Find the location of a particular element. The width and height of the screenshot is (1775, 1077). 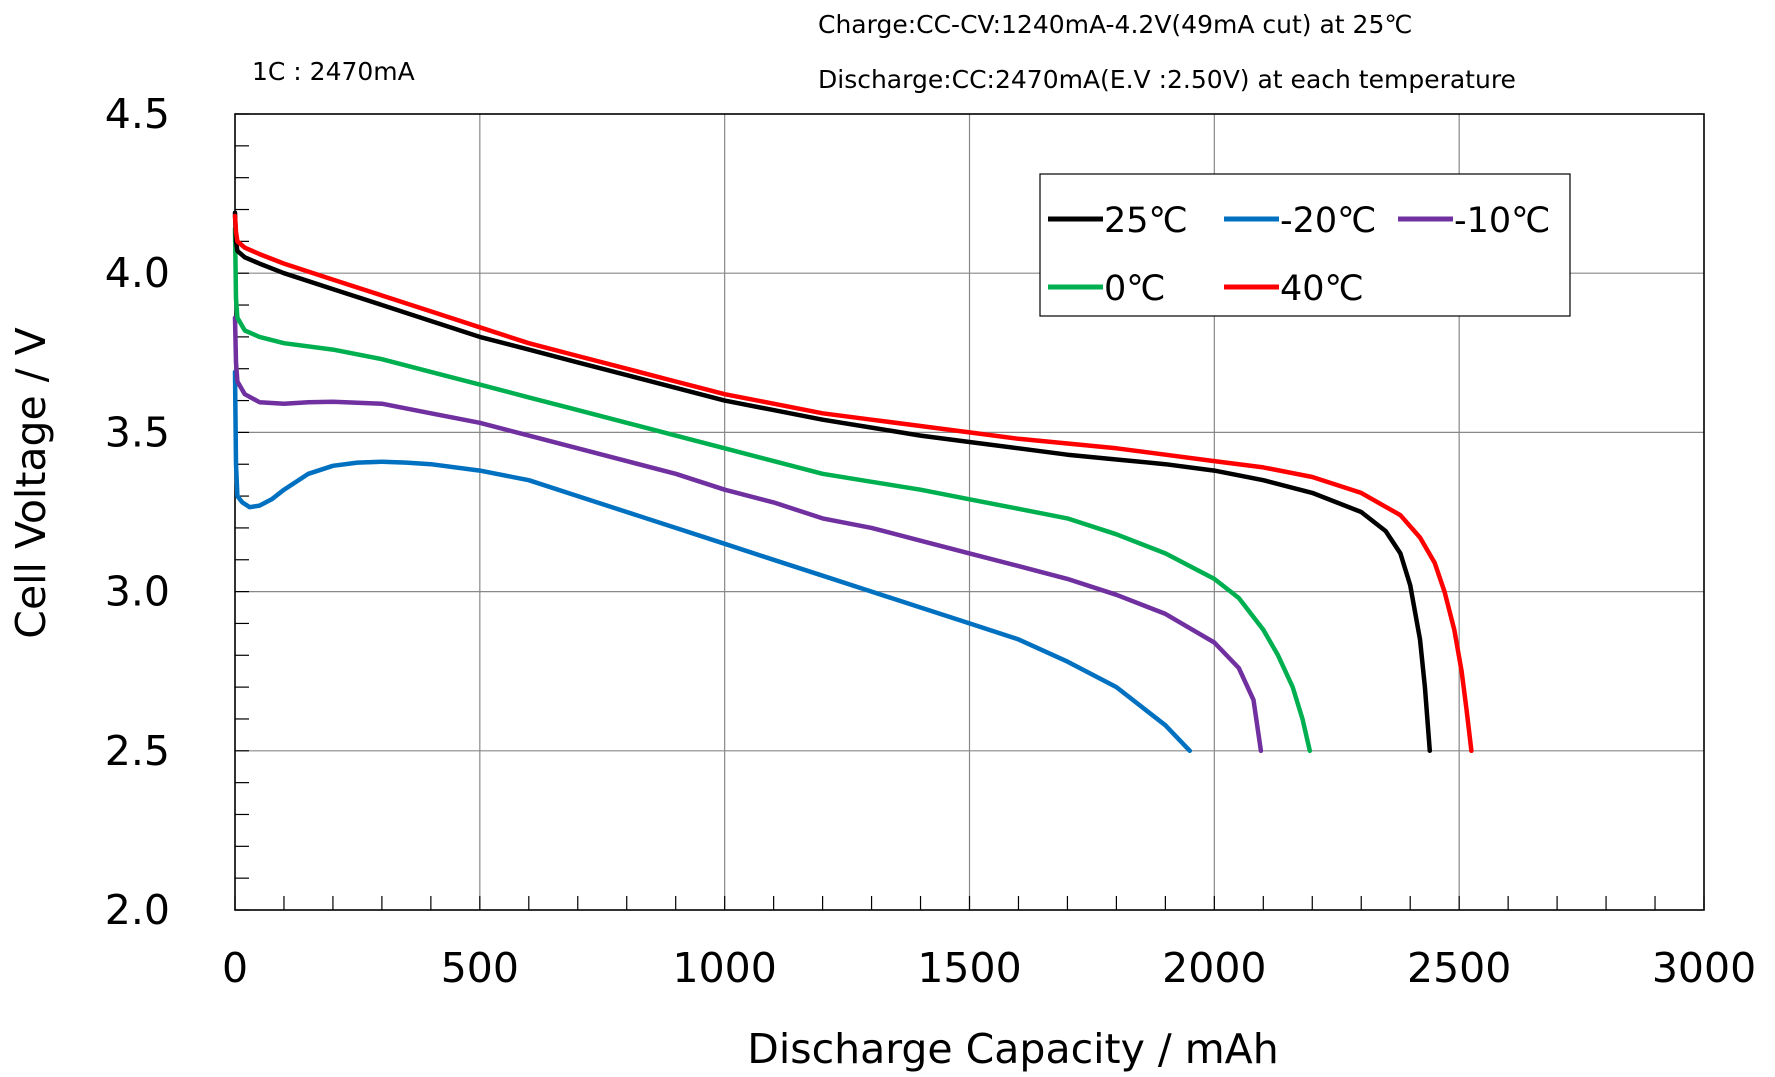

legend-label: 40℃ is located at coordinates (1322, 289).